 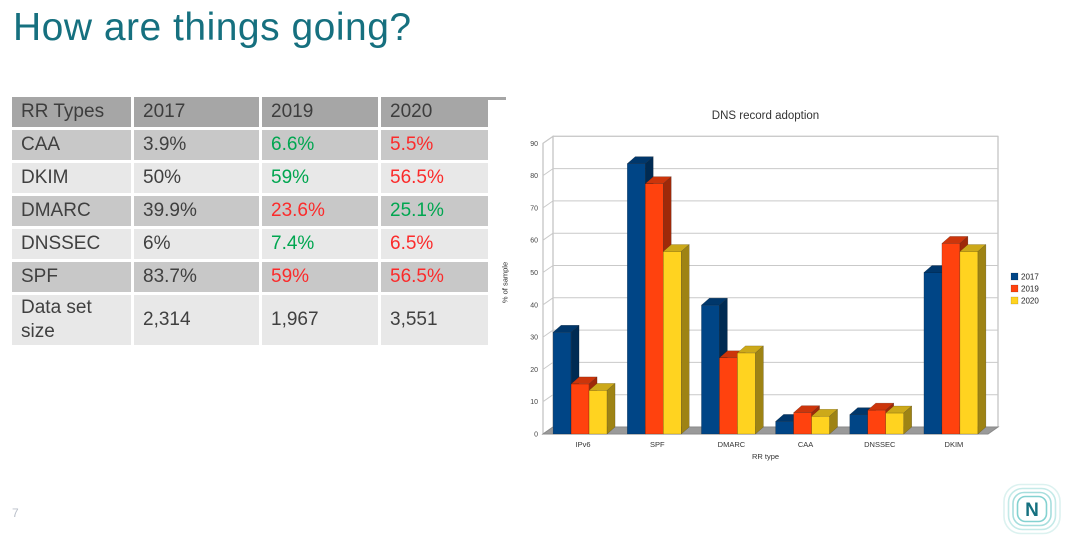 I want to click on logo-letter: N, so click(x=1032, y=510).